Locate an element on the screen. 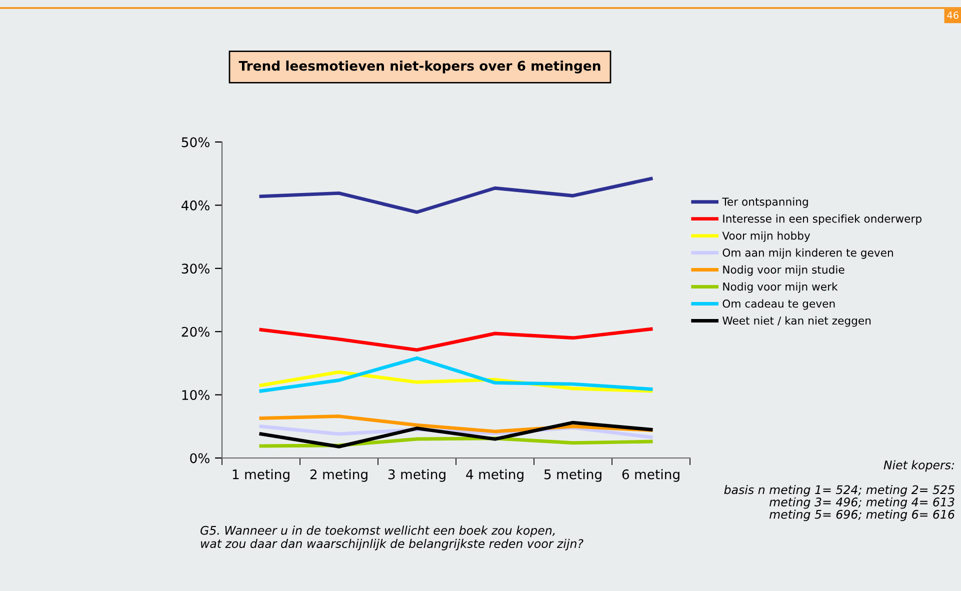 Image resolution: width=961 pixels, height=591 pixels. legend-label: Nodig voor mijn studie is located at coordinates (783, 270).